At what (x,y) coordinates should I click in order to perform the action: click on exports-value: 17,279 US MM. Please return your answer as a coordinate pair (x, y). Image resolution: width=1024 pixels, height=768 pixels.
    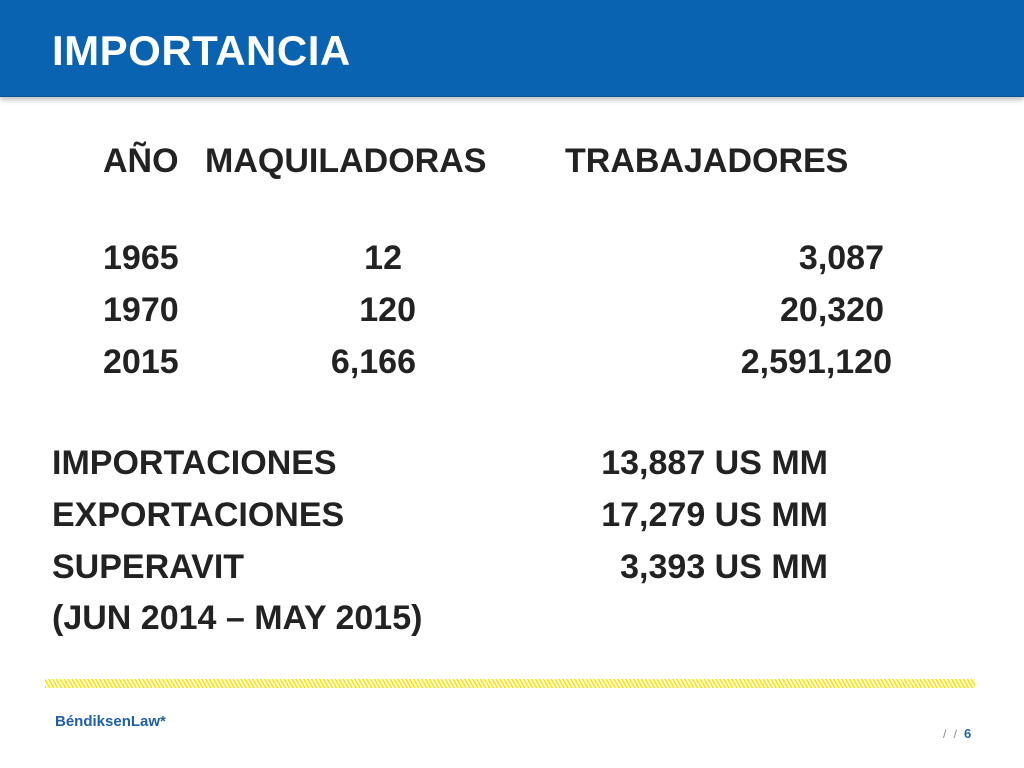
    Looking at the image, I should click on (714, 515).